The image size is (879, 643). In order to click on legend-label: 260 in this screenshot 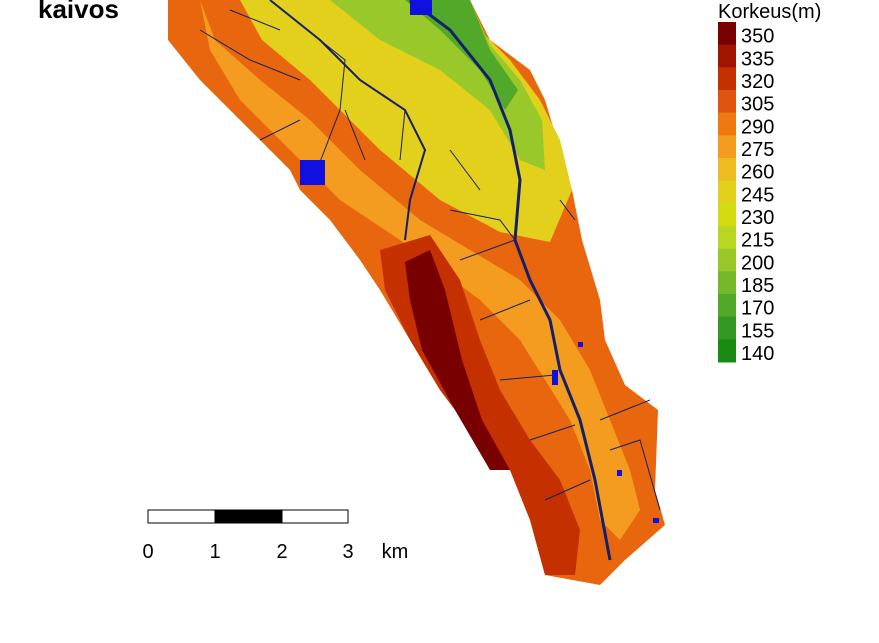, I will do `click(757, 173)`.